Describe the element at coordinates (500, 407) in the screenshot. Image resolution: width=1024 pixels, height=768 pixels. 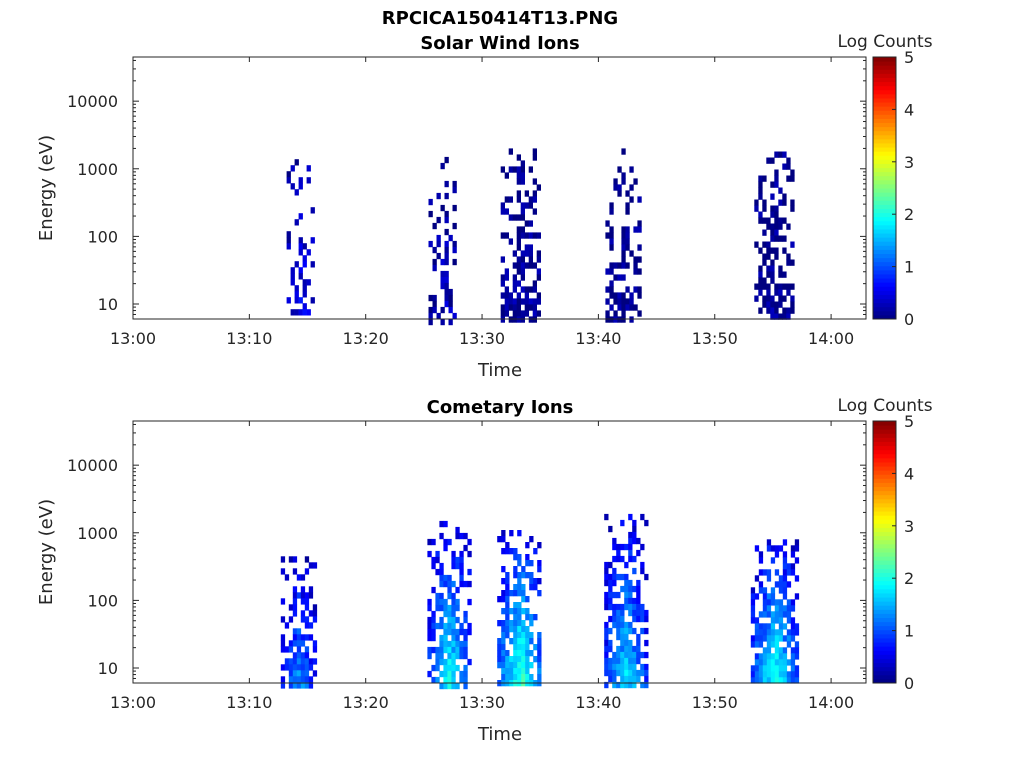
I see `panel-title: Cometary Ions` at that location.